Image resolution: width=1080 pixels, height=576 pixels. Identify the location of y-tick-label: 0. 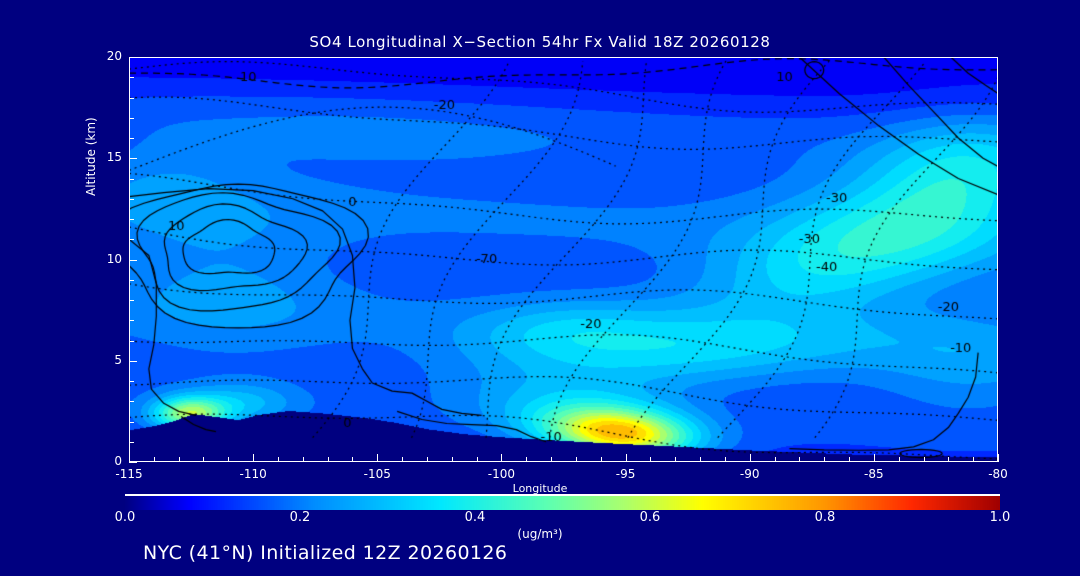
(118, 461).